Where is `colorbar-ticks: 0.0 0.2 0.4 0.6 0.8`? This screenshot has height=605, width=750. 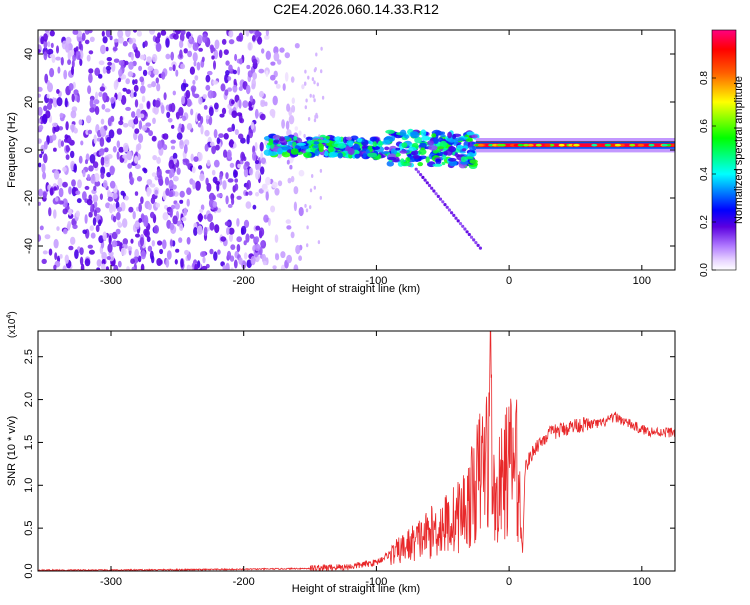
colorbar-ticks: 0.0 0.2 0.4 0.6 0.8 is located at coordinates (707, 174).